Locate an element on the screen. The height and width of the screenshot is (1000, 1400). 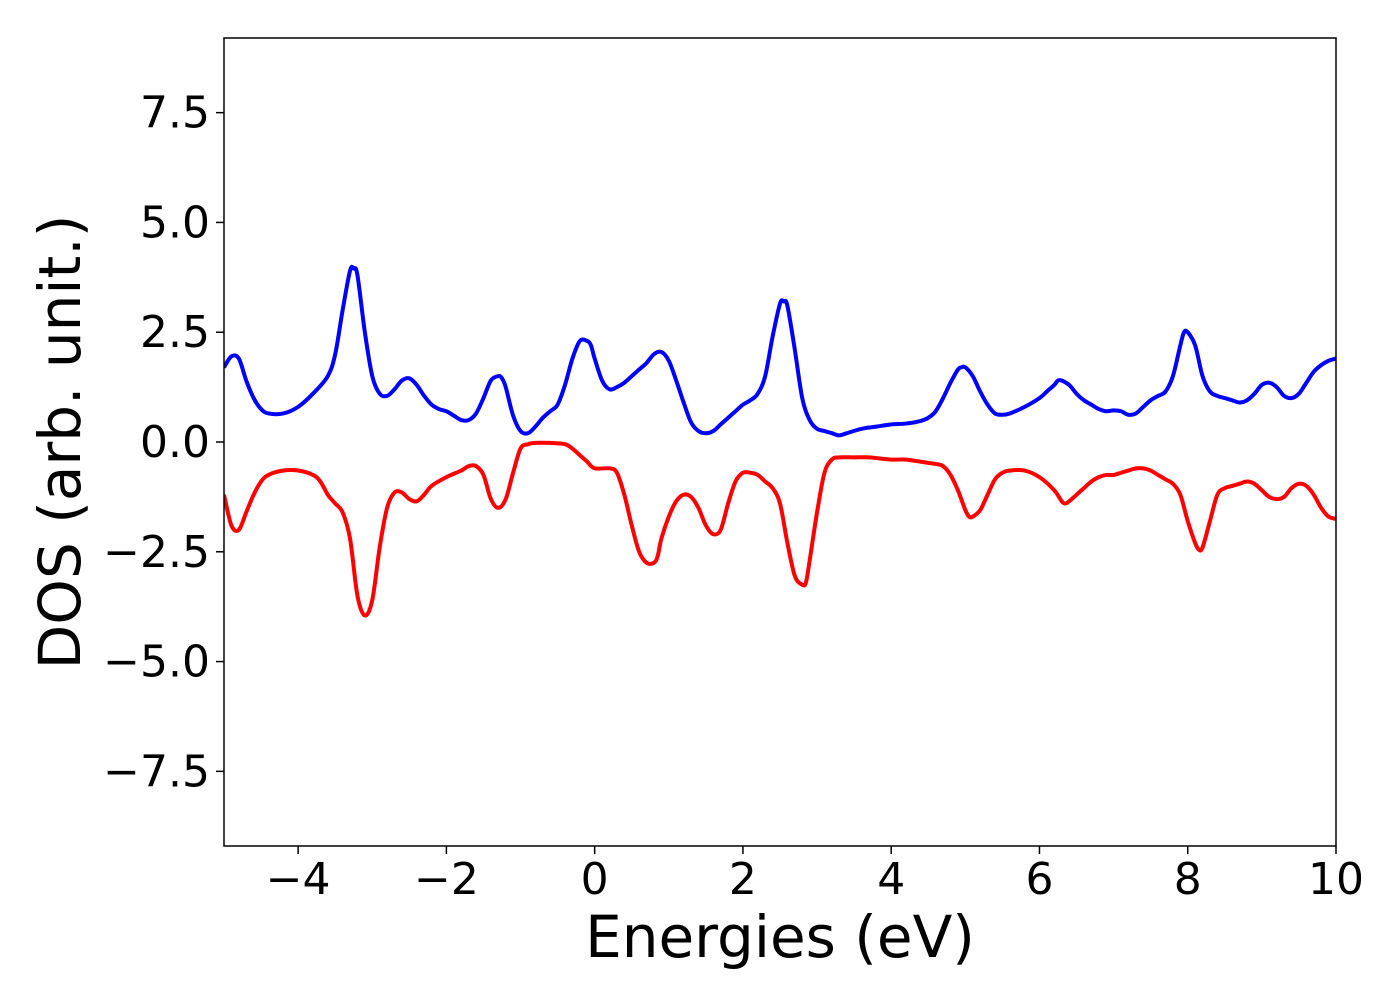
x-tick-label: 6 is located at coordinates (1039, 879).